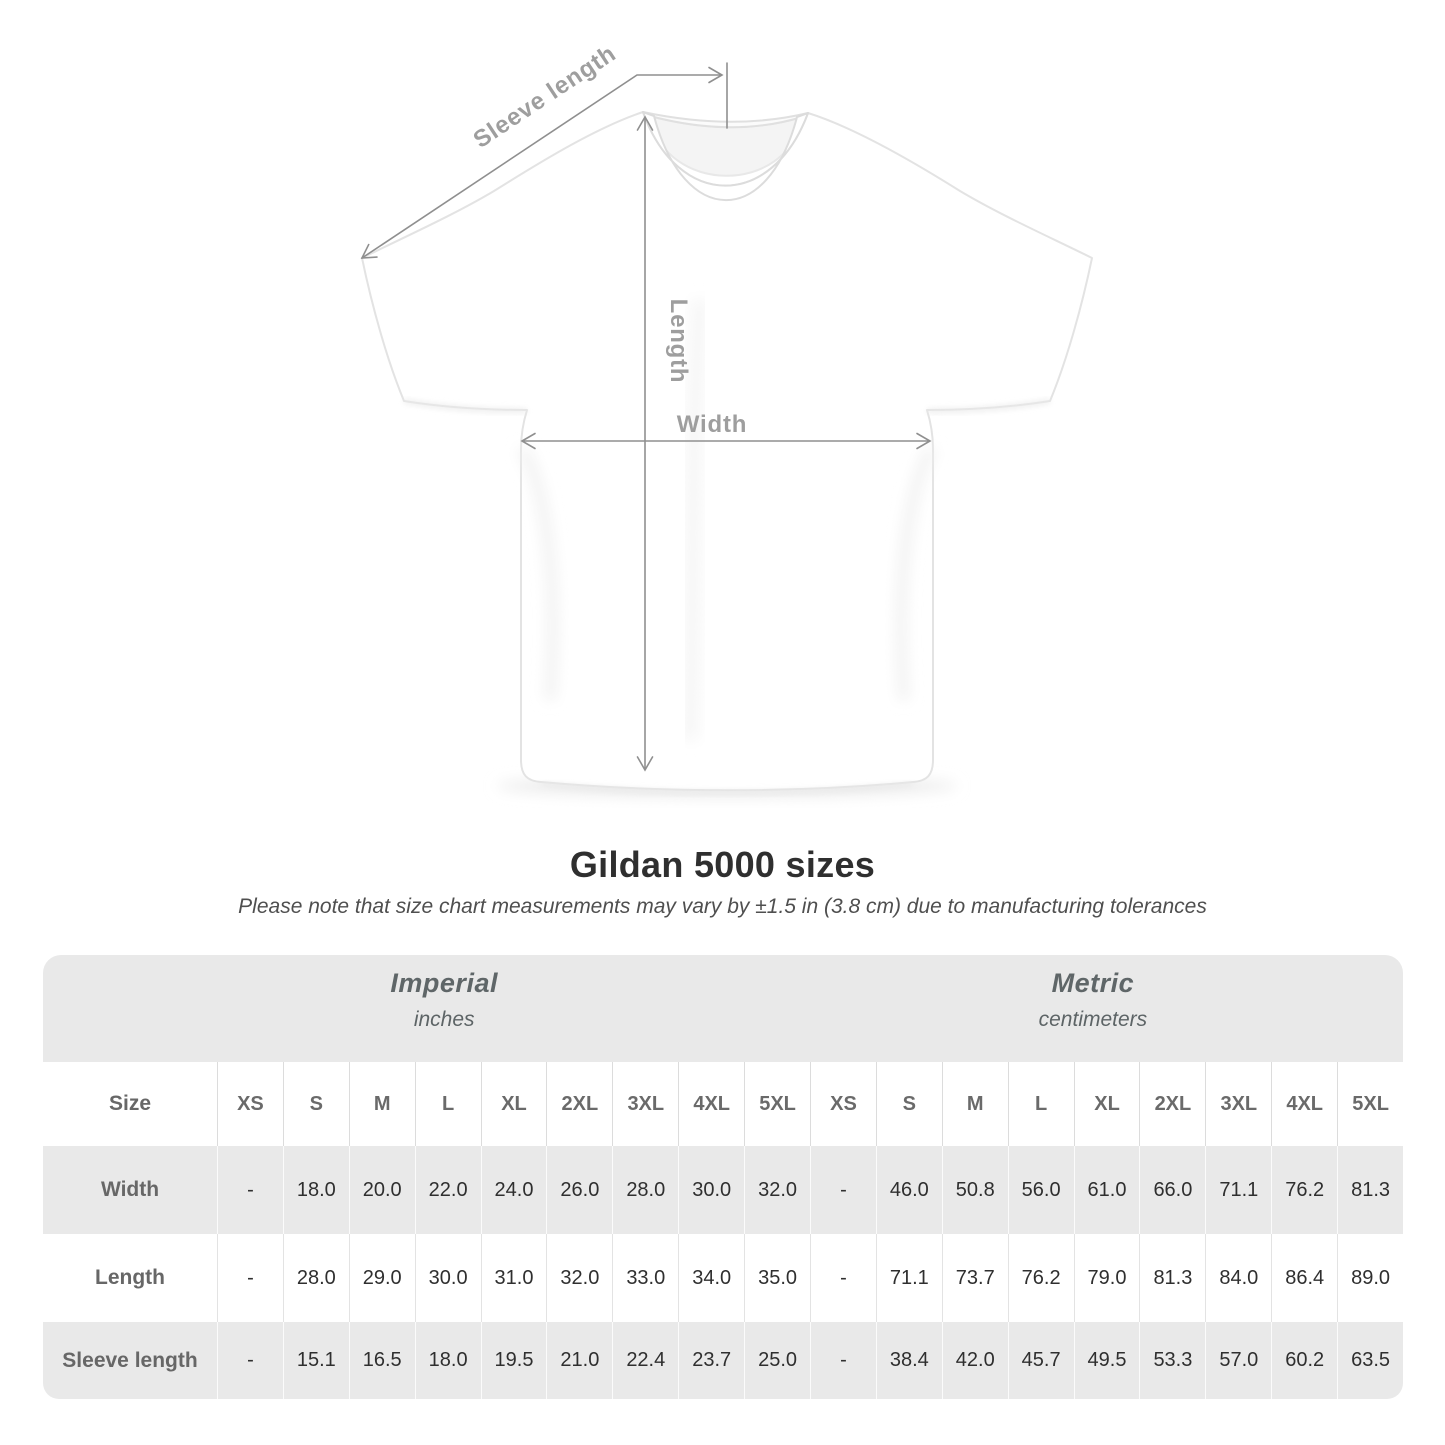 This screenshot has height=1445, width=1445. I want to click on measurement-cell: 23.7, so click(711, 1360).